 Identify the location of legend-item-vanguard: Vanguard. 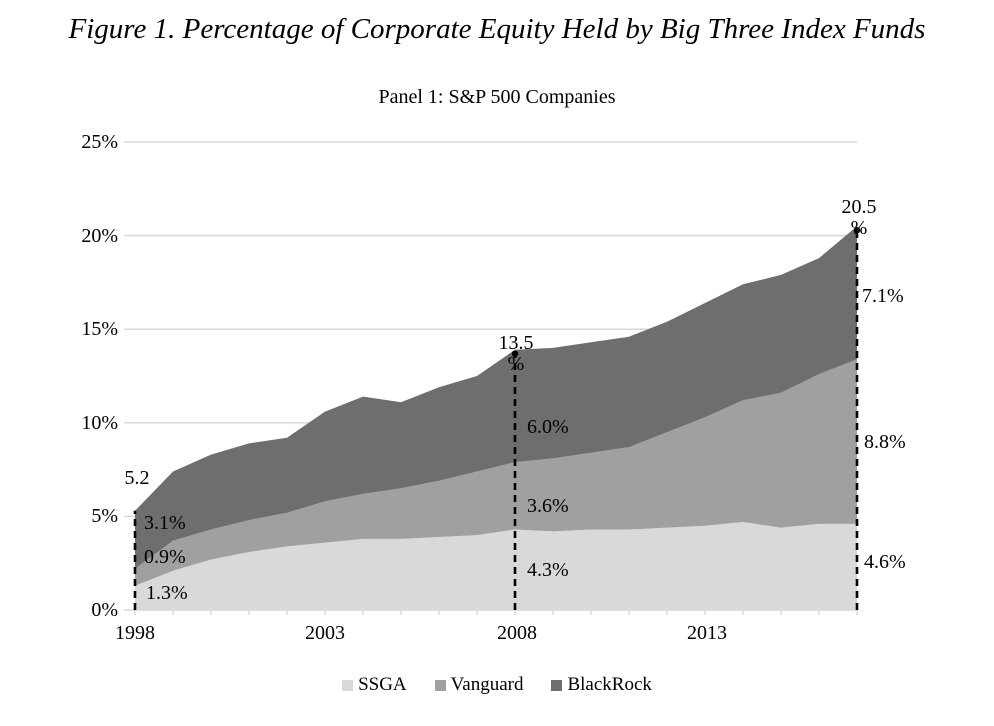
(479, 685).